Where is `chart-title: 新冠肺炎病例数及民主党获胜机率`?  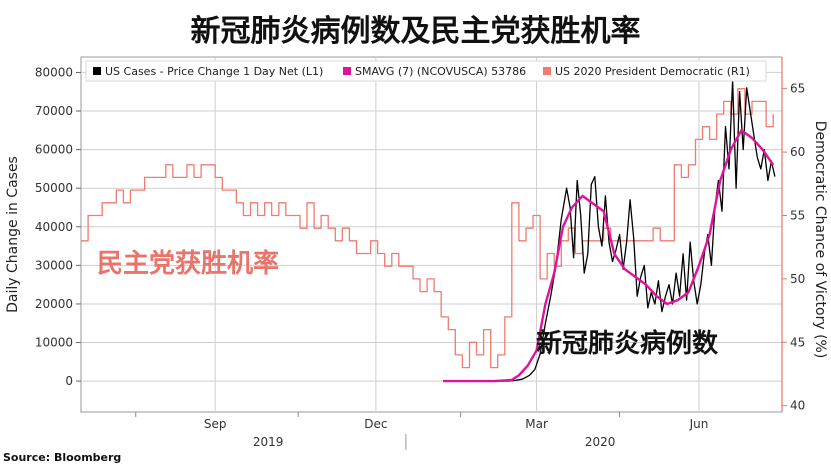 chart-title: 新冠肺炎病例数及民主党获胜机率 is located at coordinates (415, 31).